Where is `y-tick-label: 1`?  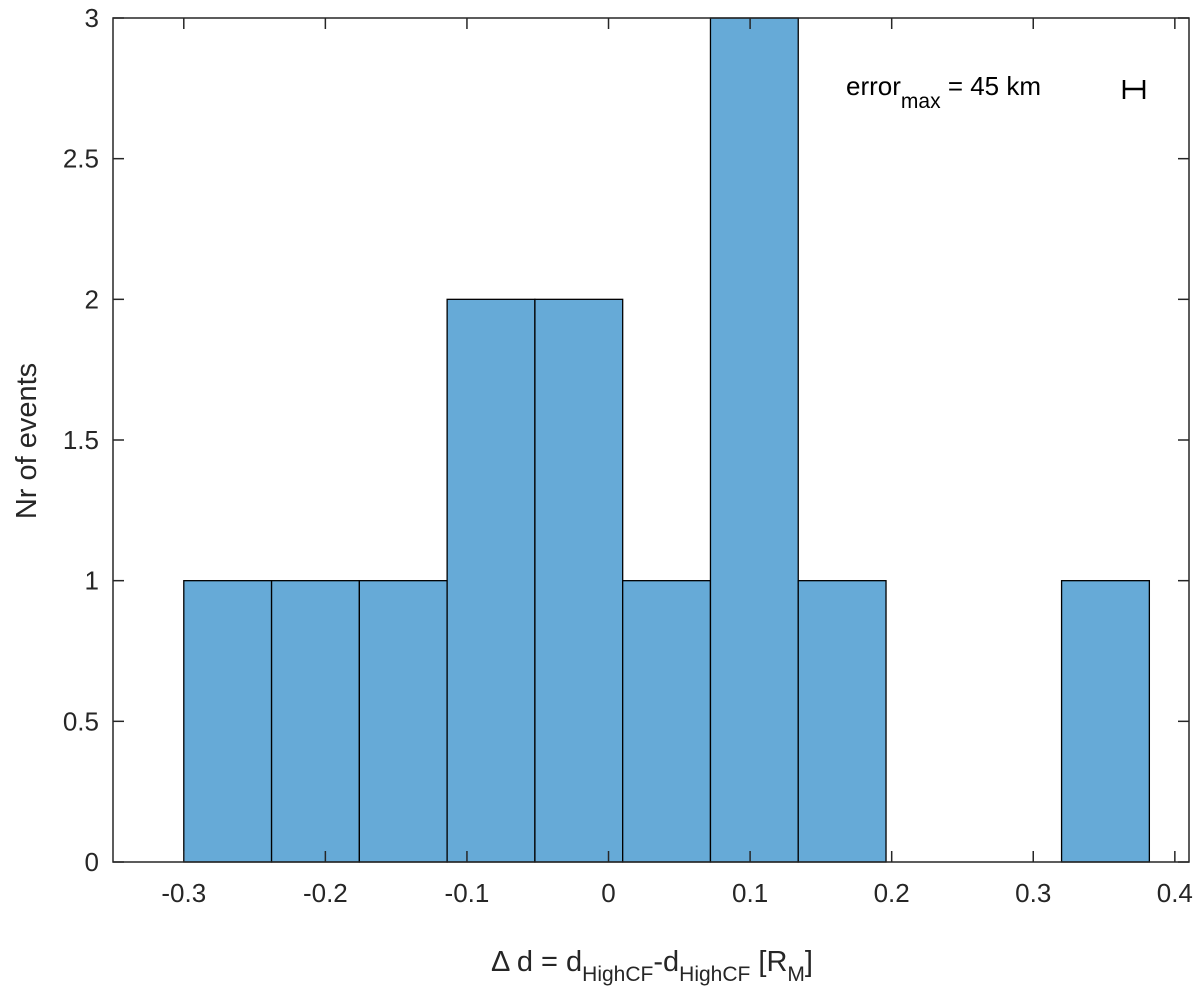 y-tick-label: 1 is located at coordinates (92, 581).